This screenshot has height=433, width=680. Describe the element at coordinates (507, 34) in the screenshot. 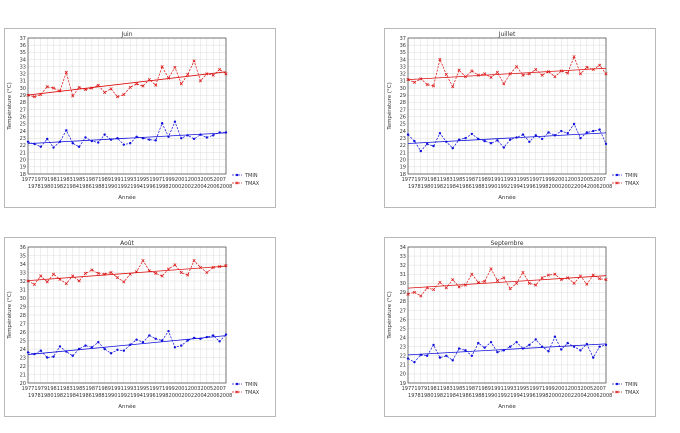

I see `chart-title: Juillet` at that location.